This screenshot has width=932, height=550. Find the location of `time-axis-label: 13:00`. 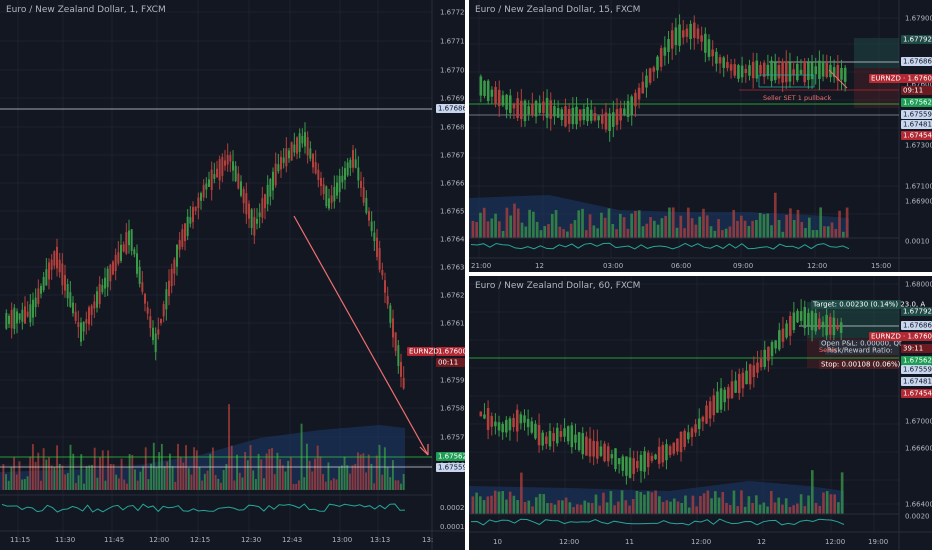

time-axis-label: 13:00 is located at coordinates (342, 540).